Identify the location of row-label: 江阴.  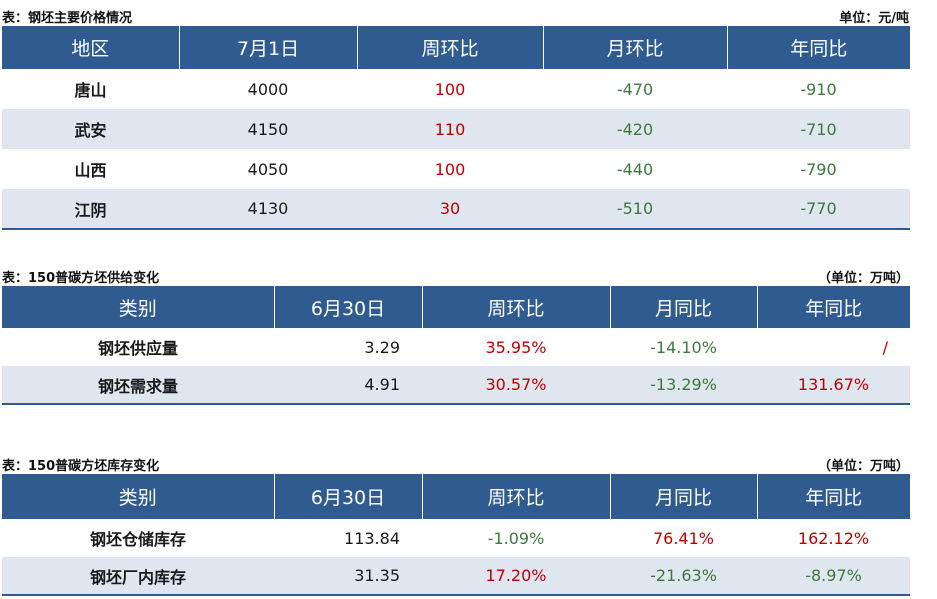
(90, 209).